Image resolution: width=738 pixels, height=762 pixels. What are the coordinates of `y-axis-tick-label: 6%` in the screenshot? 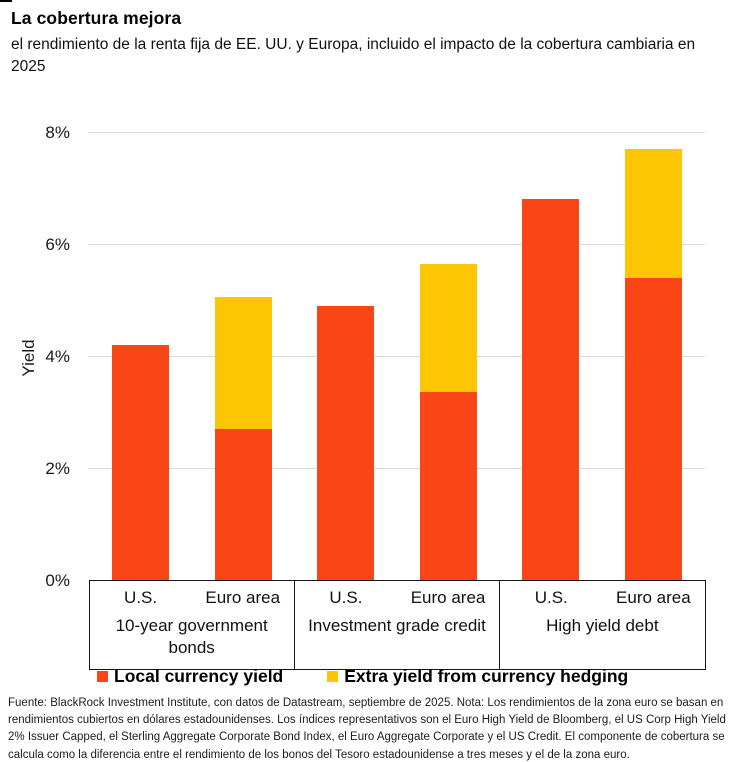 It's located at (57, 244).